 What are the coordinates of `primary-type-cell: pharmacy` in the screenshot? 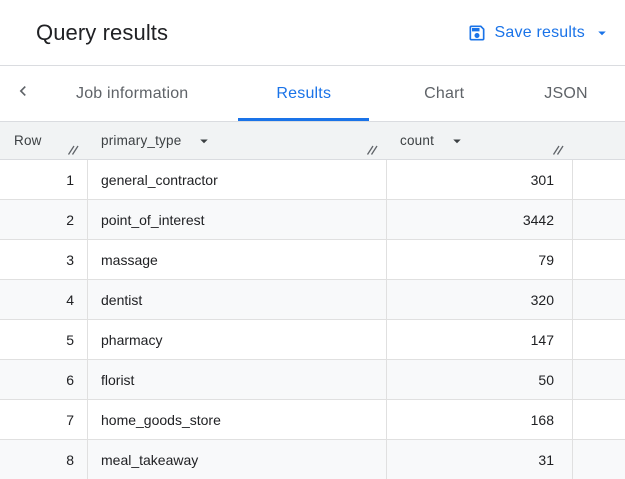 It's located at (237, 339).